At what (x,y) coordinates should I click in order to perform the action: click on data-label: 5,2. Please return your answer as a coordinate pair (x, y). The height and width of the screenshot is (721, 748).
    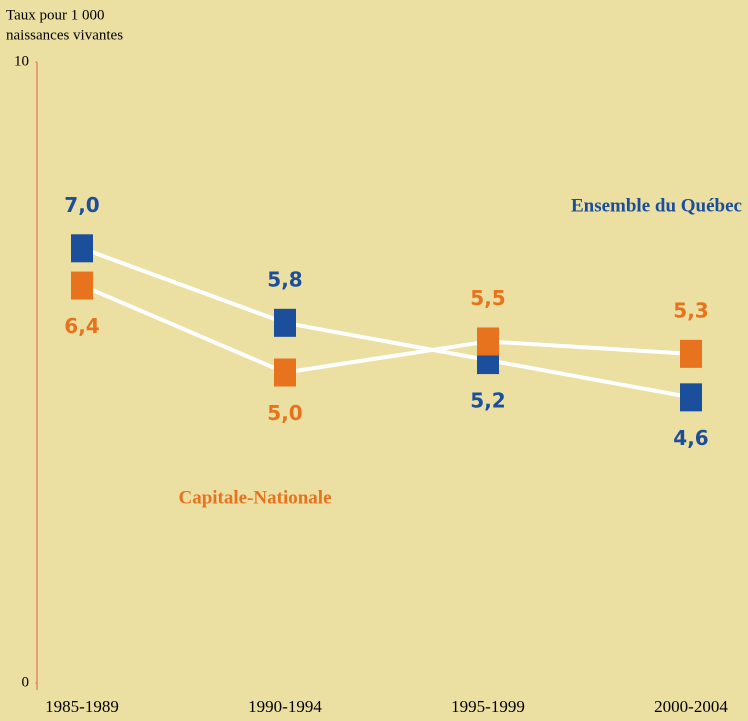
    Looking at the image, I should click on (487, 401).